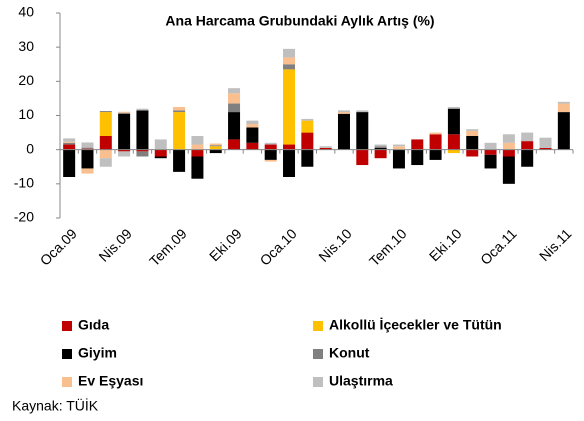 The width and height of the screenshot is (584, 421). Describe the element at coordinates (168, 247) in the screenshot. I see `x-tick-label: Tem.09` at that location.